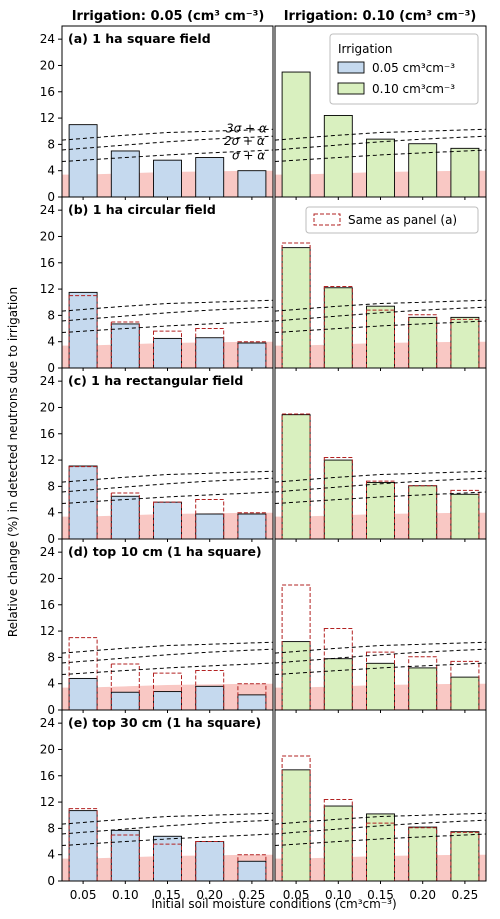 The image size is (500, 919). Describe the element at coordinates (380, 895) in the screenshot. I see `x-tick-label-right: 0.15` at that location.